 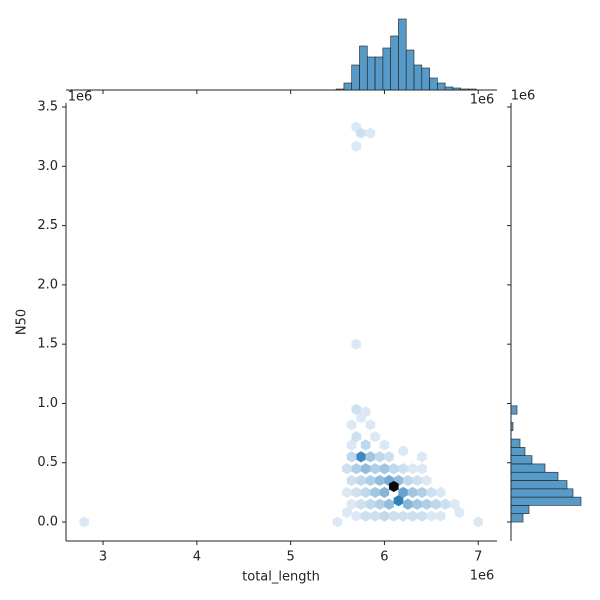 I want to click on x-tick-label: 3, so click(x=103, y=557).